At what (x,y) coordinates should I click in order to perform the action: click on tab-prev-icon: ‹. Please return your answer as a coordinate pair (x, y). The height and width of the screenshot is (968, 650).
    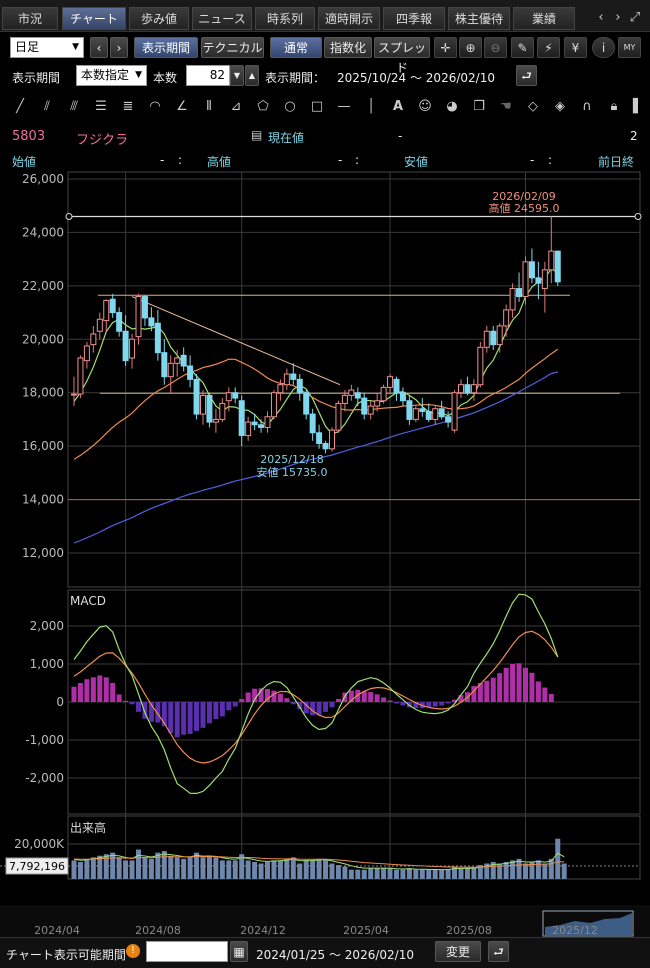
    Looking at the image, I should click on (601, 17).